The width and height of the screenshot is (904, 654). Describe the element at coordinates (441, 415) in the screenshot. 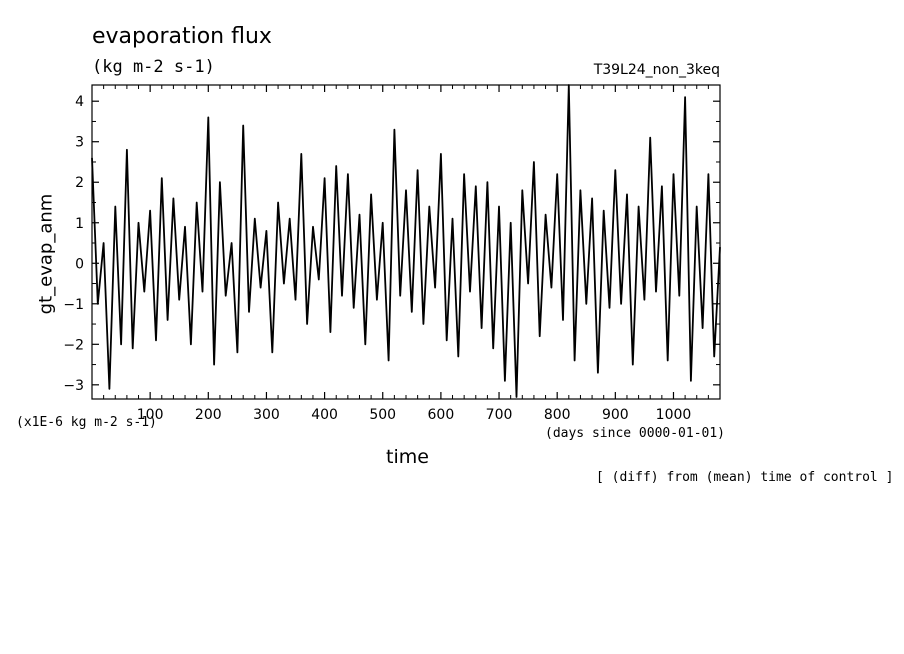

I see `x-tick-label: 600` at that location.